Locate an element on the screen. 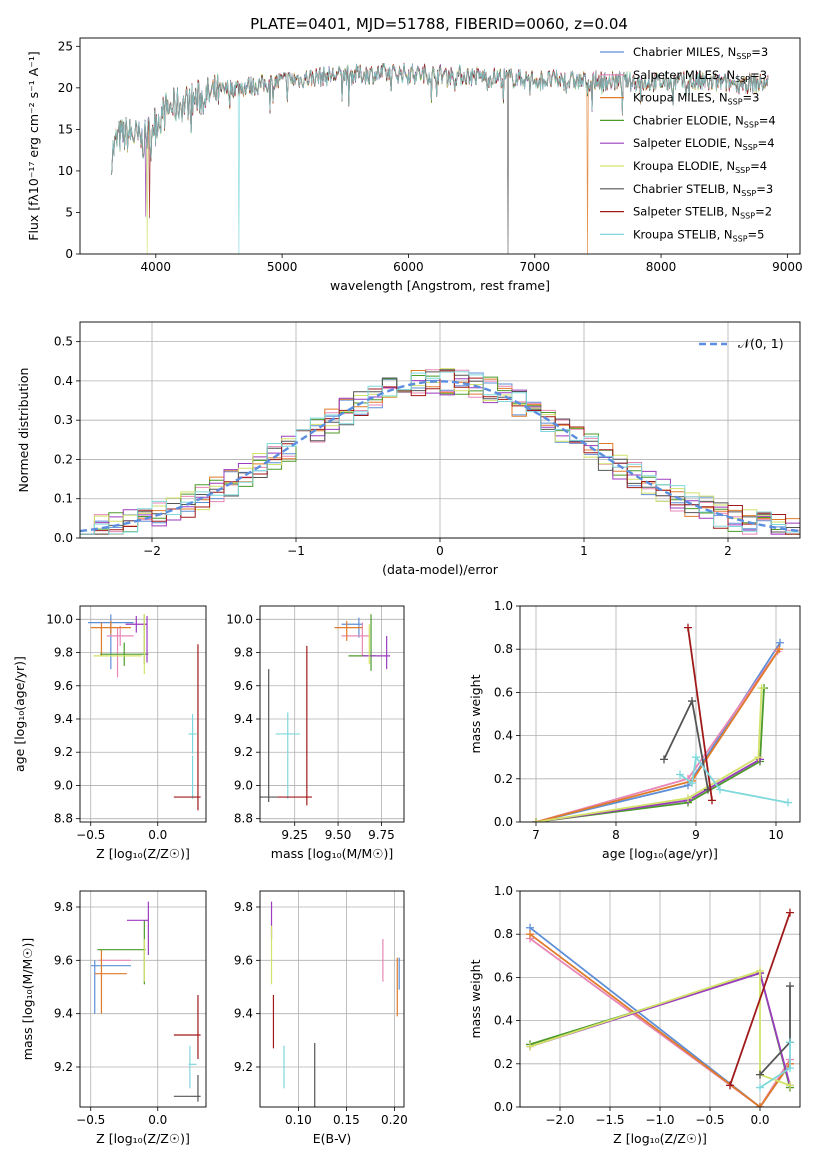 The width and height of the screenshot is (819, 1170). massweight-vs-age-frame is located at coordinates (660, 714).